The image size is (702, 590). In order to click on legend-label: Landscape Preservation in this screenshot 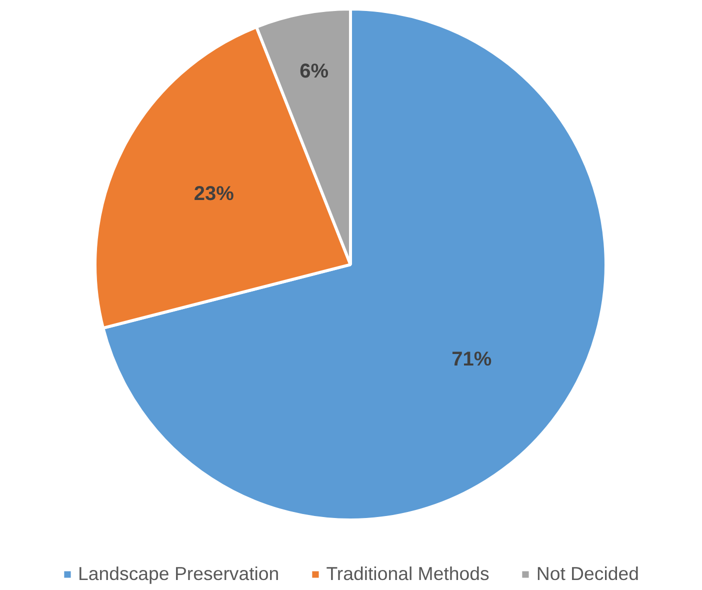, I will do `click(179, 574)`.